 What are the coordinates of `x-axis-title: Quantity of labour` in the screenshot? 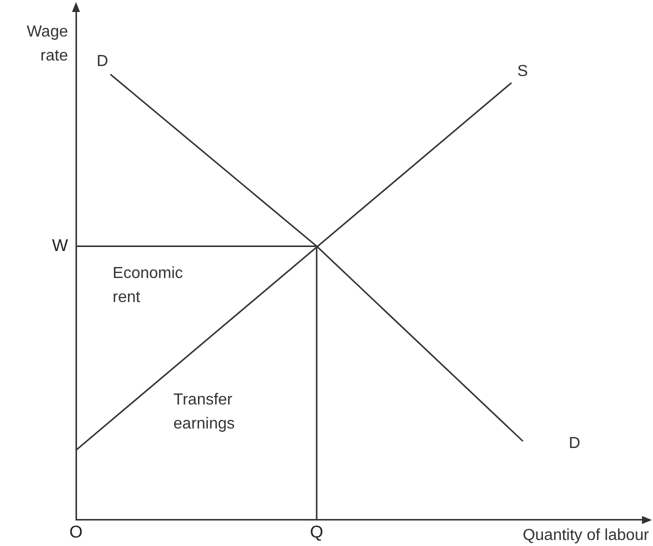 It's located at (586, 535).